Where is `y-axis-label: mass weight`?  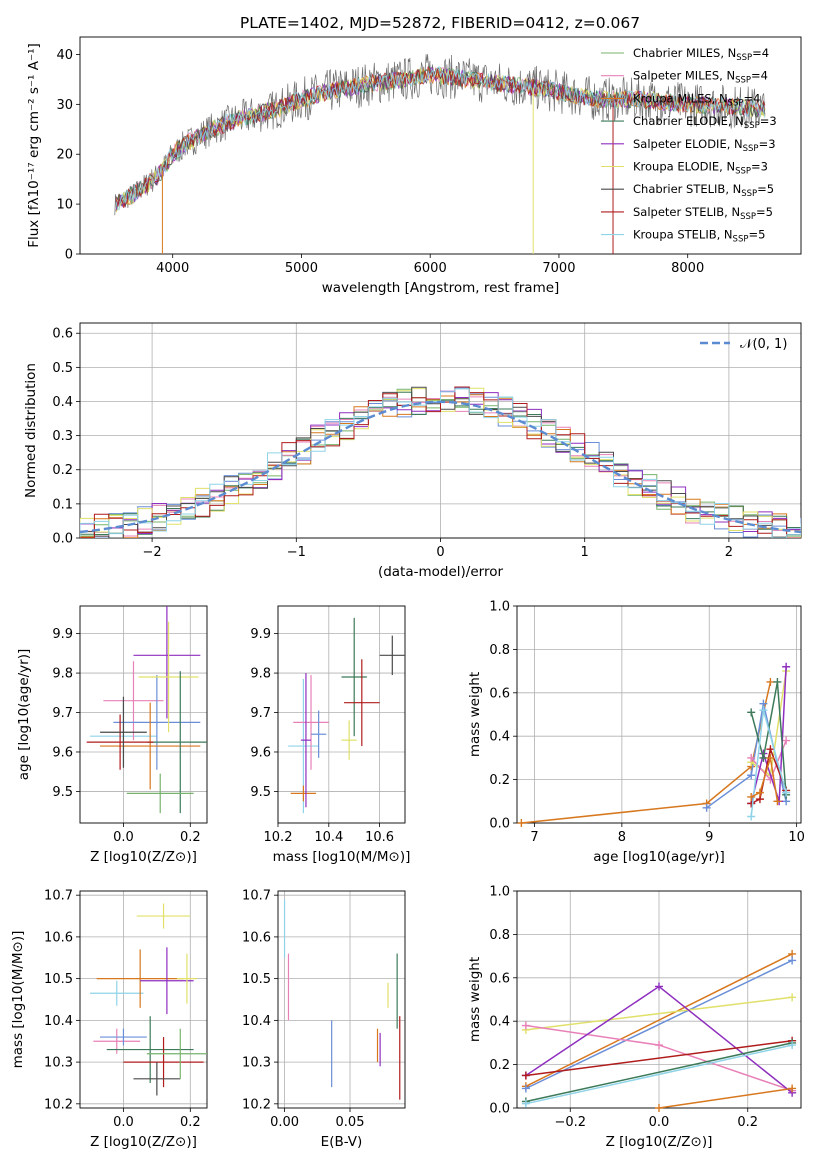 y-axis-label: mass weight is located at coordinates (475, 999).